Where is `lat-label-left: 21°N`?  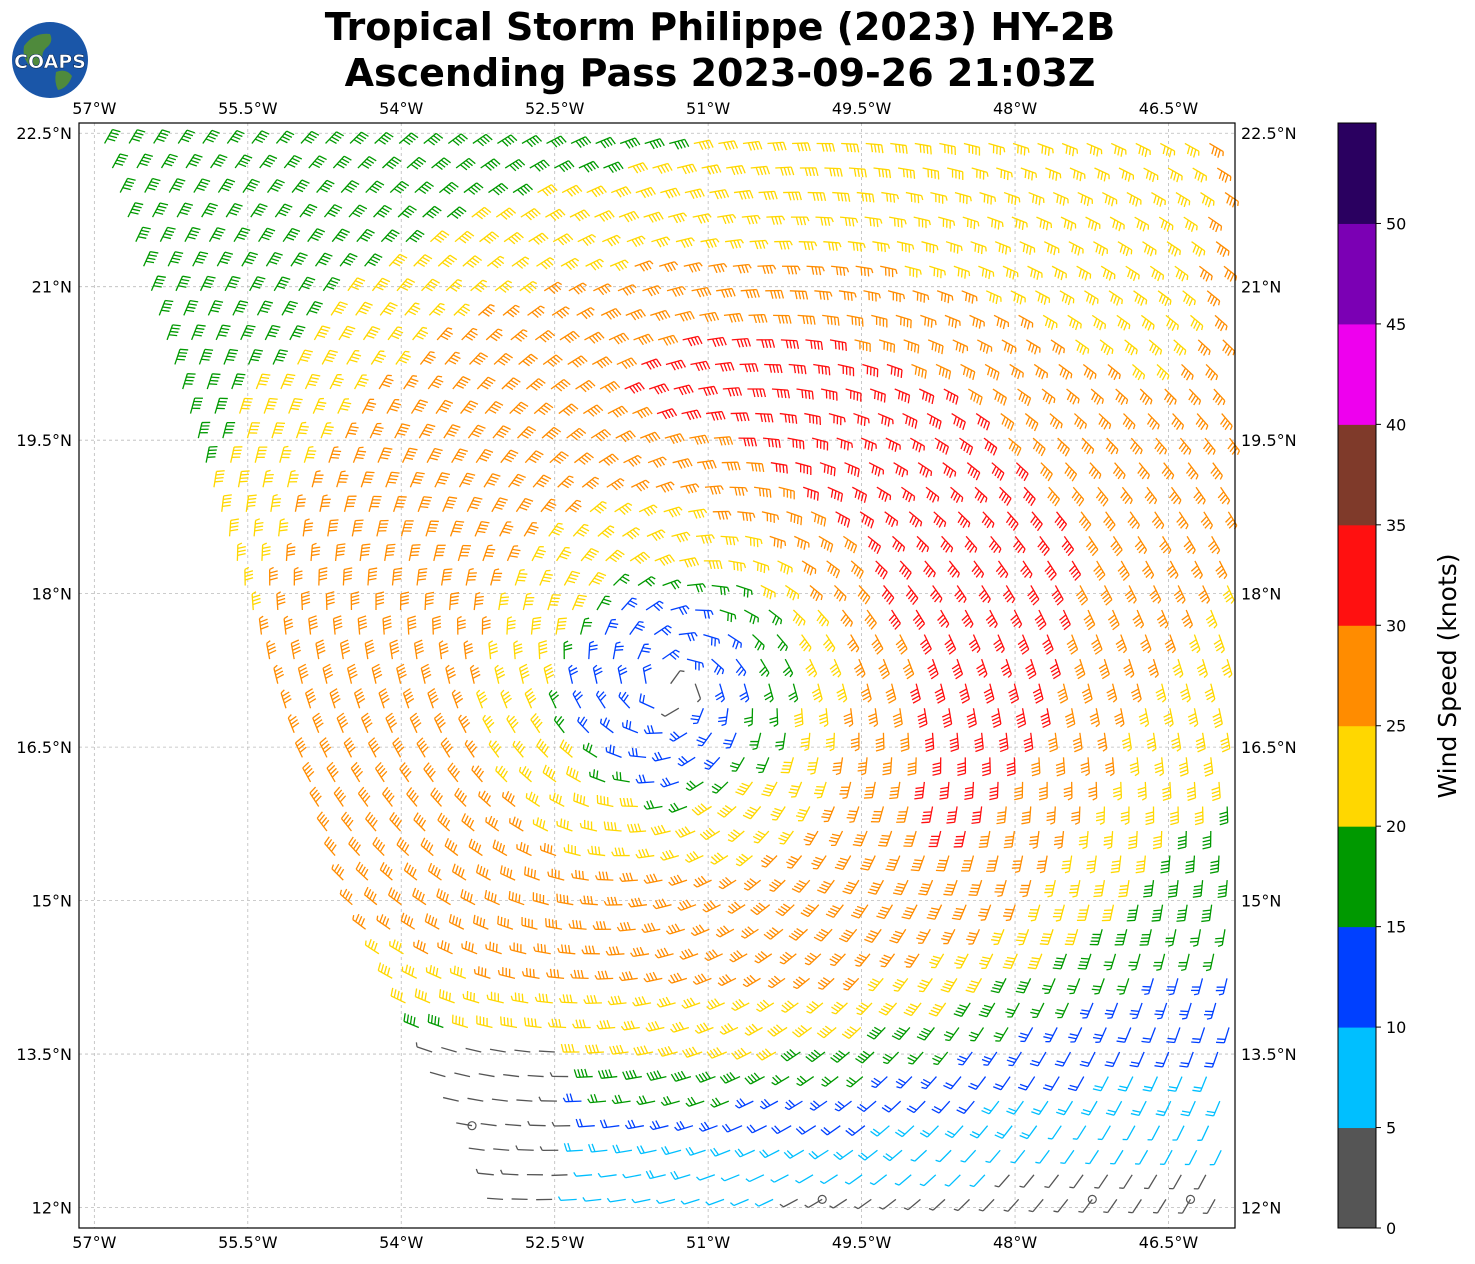
lat-label-left: 21°N is located at coordinates (52, 287).